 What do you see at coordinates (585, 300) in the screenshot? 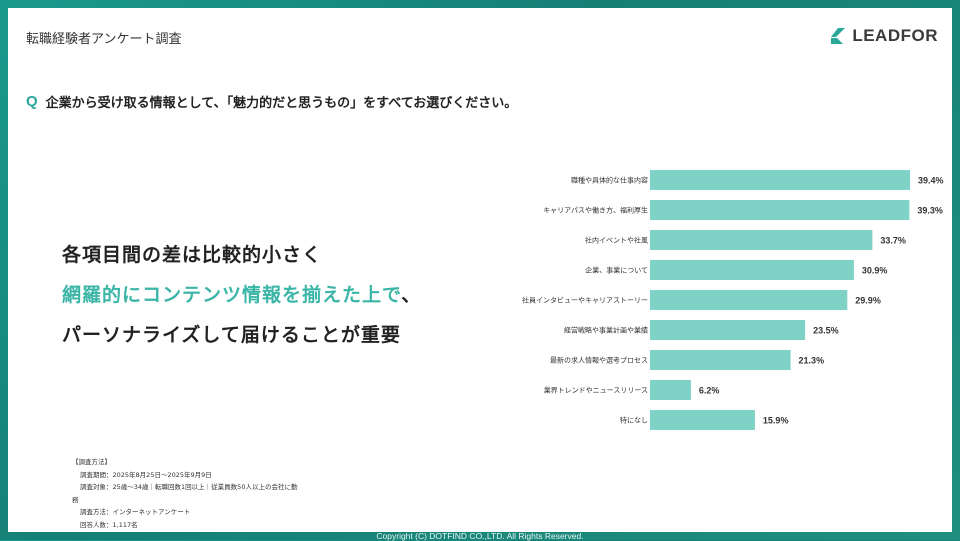
I see `category-label-4: 社員インタビューやキャリアストーリー` at bounding box center [585, 300].